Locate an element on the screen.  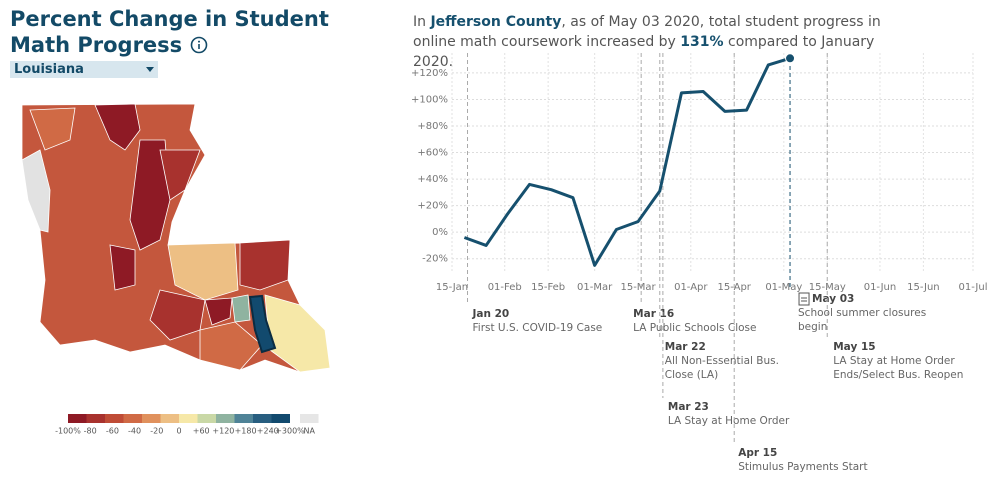
y-tick-label: +20% is located at coordinates (432, 206).